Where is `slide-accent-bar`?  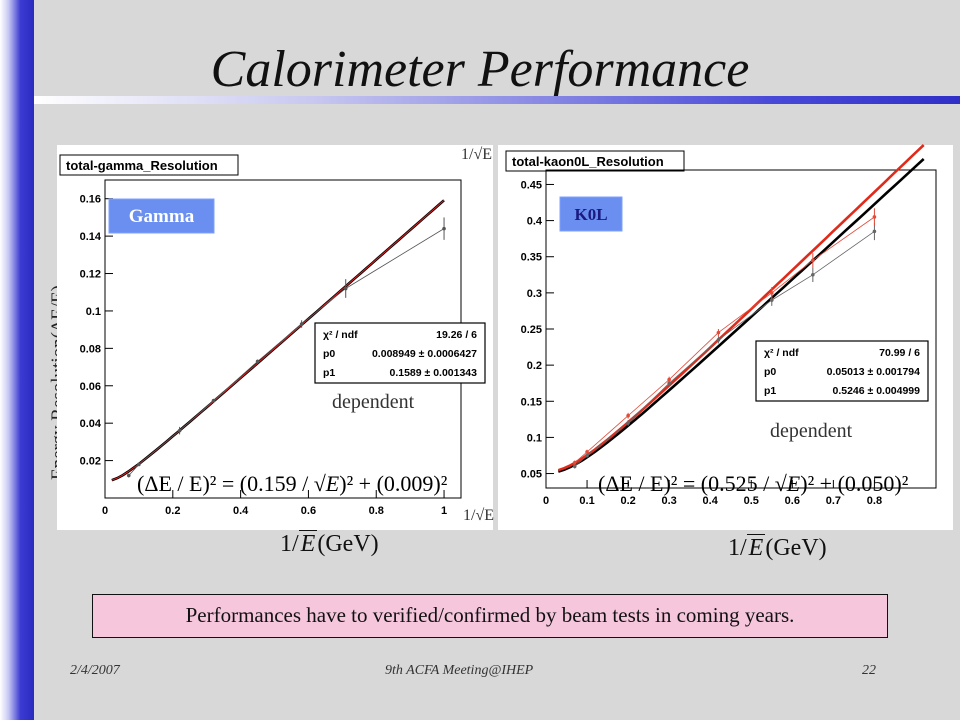 slide-accent-bar is located at coordinates (17, 360).